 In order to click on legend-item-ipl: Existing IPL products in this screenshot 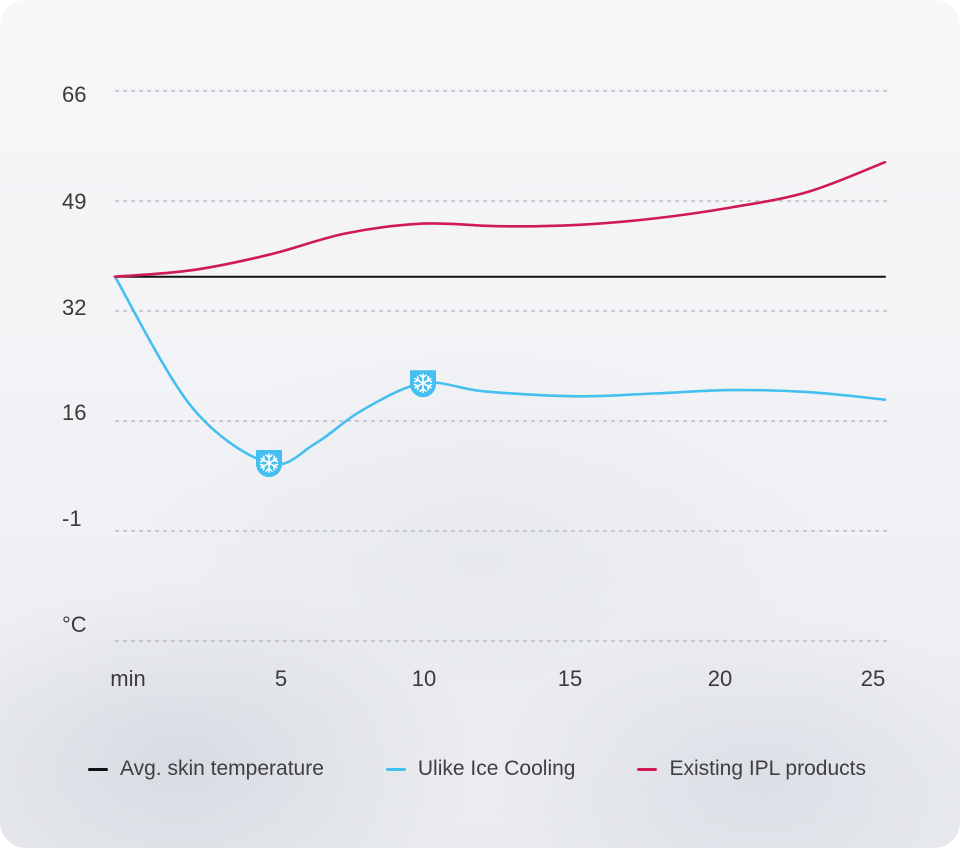, I will do `click(751, 769)`.